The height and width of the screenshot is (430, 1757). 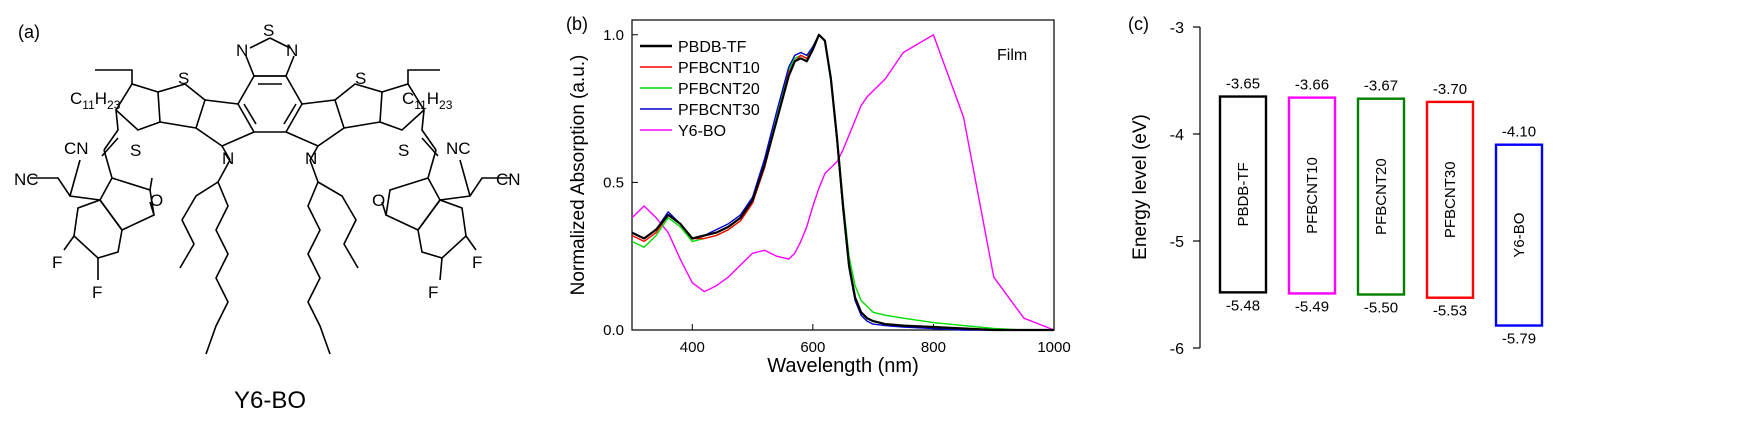 I want to click on legend-label: PFBCNT10, so click(x=719, y=68).